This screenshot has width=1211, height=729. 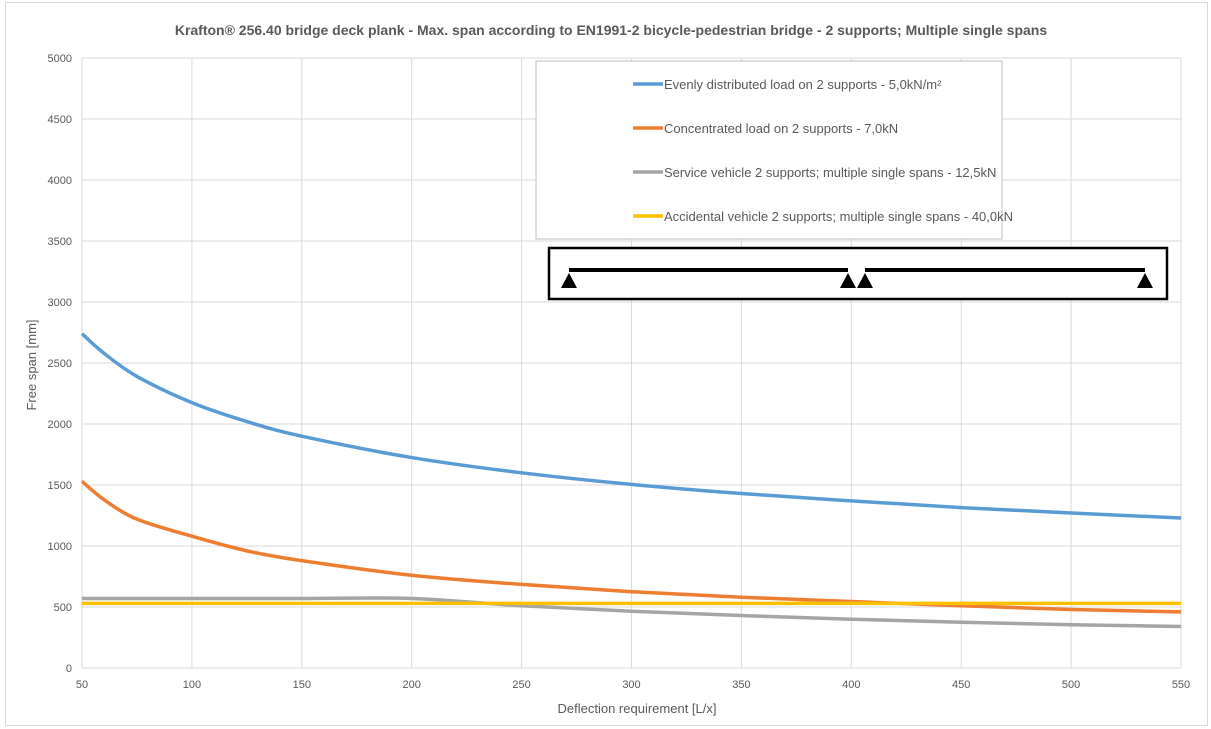 I want to click on x-tick-label: 450, so click(x=961, y=685).